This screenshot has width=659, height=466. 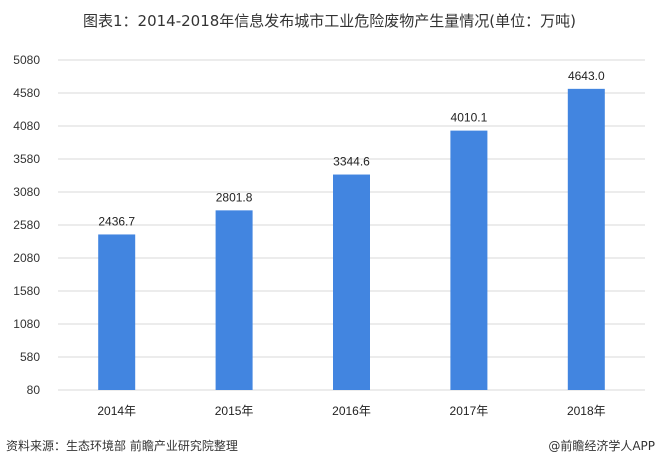 What do you see at coordinates (26, 225) in the screenshot?
I see `y-tick-label: 2580` at bounding box center [26, 225].